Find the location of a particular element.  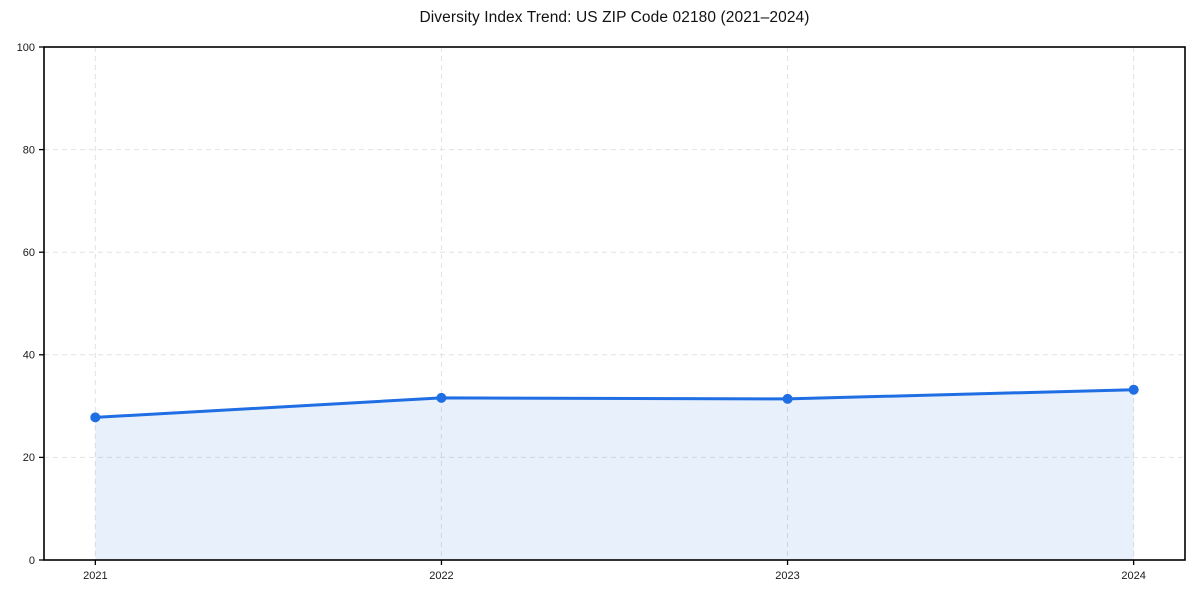

data-point-2024 is located at coordinates (1133, 389).